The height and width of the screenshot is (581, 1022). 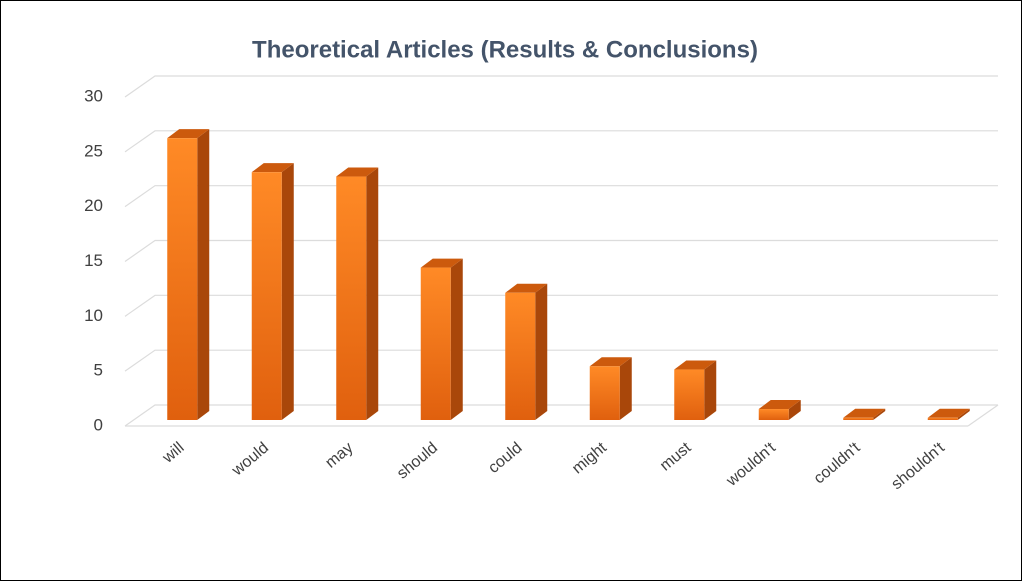 I want to click on y-tick-label: 20, so click(x=93, y=205).